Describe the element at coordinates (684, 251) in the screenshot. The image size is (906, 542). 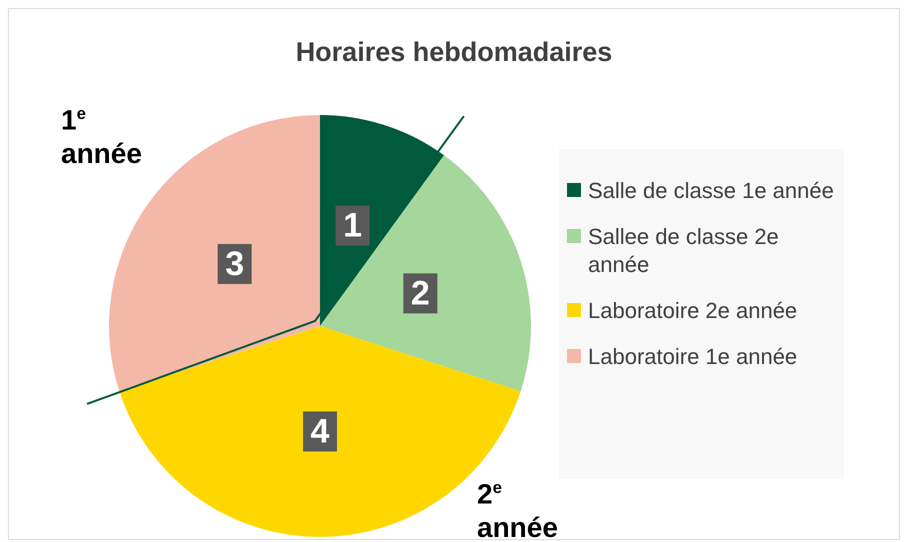
I see `legend-label: Sallee de classe 2e année` at that location.